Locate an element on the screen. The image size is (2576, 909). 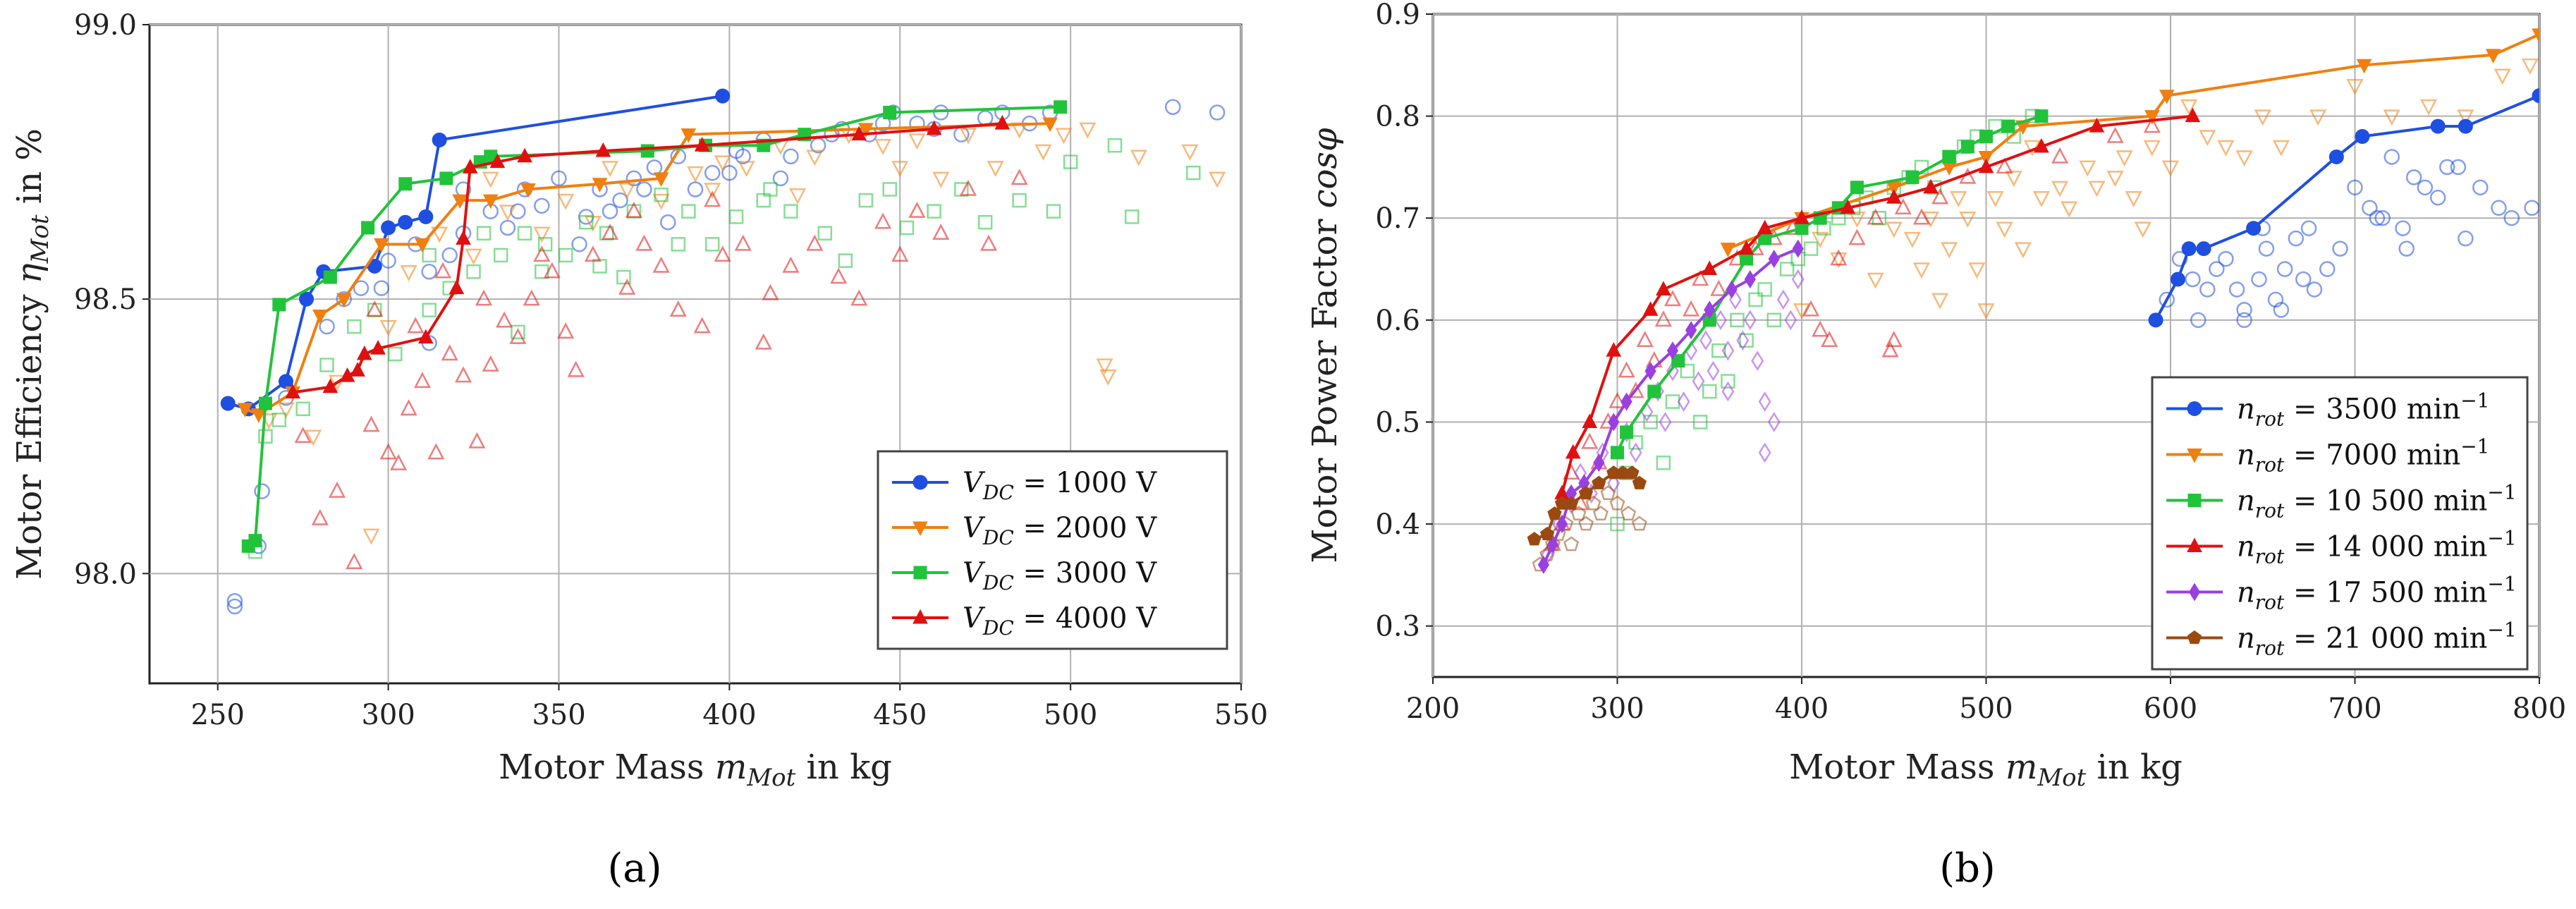
legend-label: nrot = 10 500 min−1 is located at coordinates (2377, 502).